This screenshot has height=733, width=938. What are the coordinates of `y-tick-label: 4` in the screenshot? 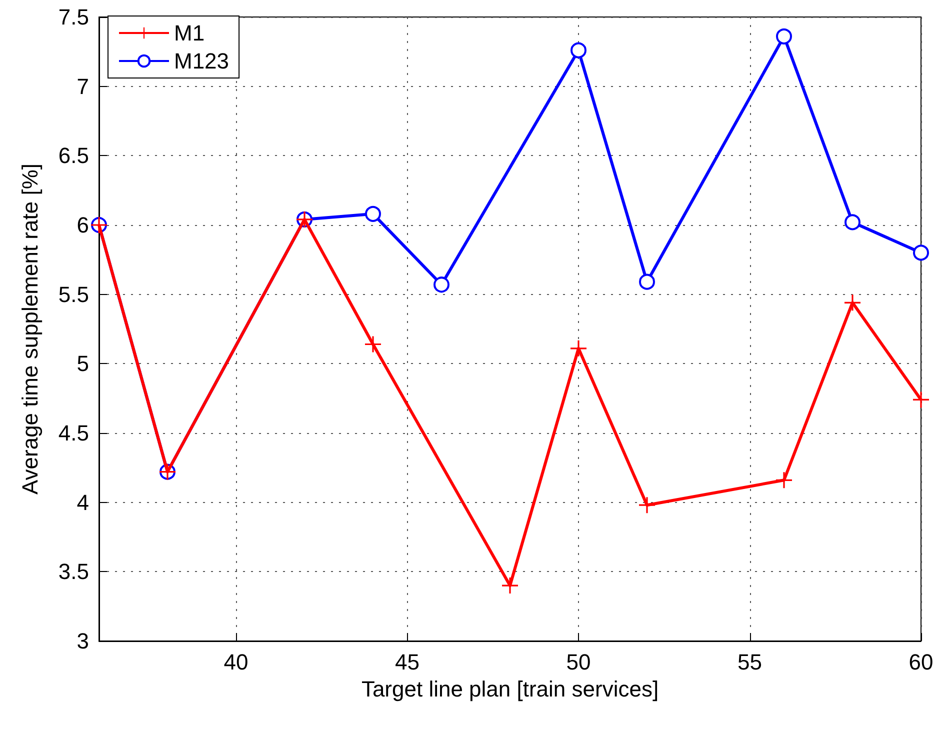 It's located at (82, 502).